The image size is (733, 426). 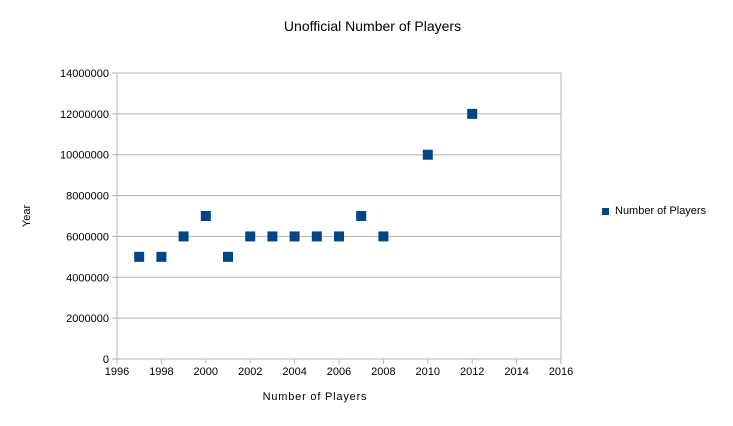 I want to click on chart-title: Unofficial Number of Players, so click(x=372, y=26).